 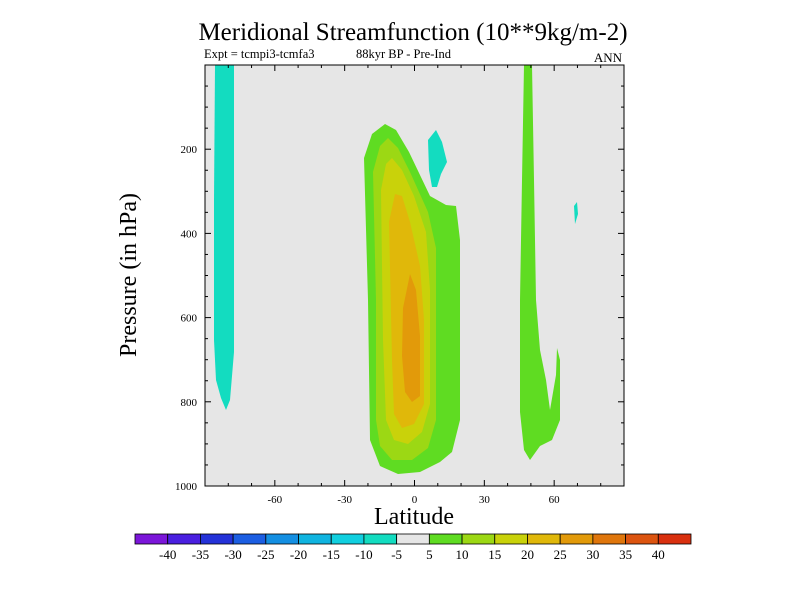 What do you see at coordinates (437, 158) in the screenshot?
I see `contour-cell-neg-small` at bounding box center [437, 158].